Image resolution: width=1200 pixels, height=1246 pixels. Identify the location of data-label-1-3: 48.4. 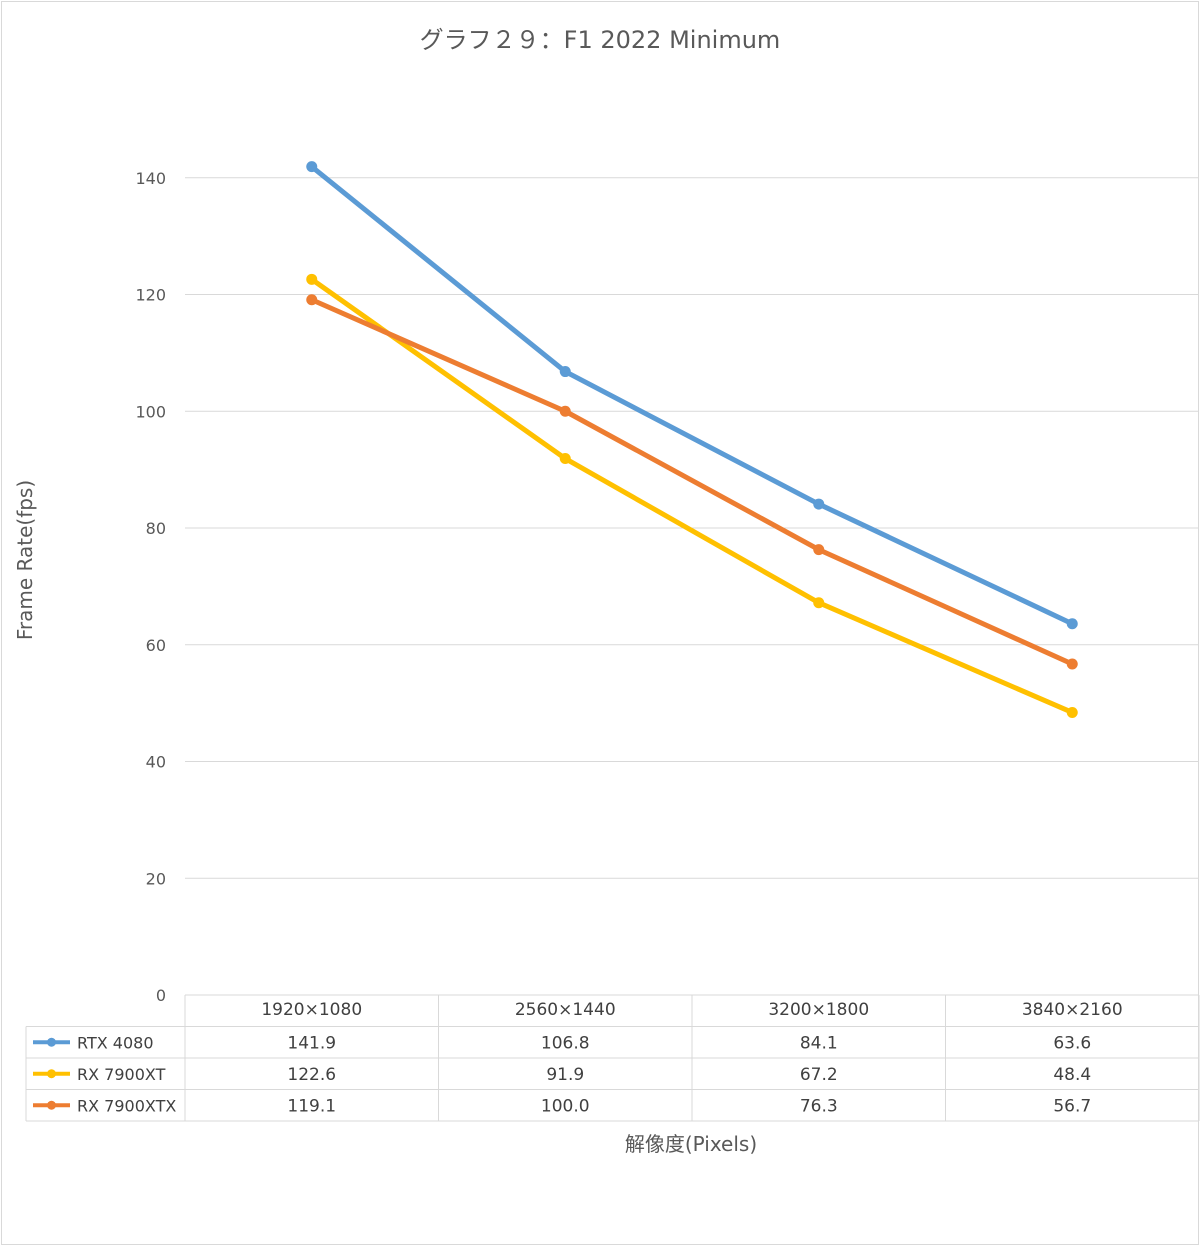
(1072, 1075).